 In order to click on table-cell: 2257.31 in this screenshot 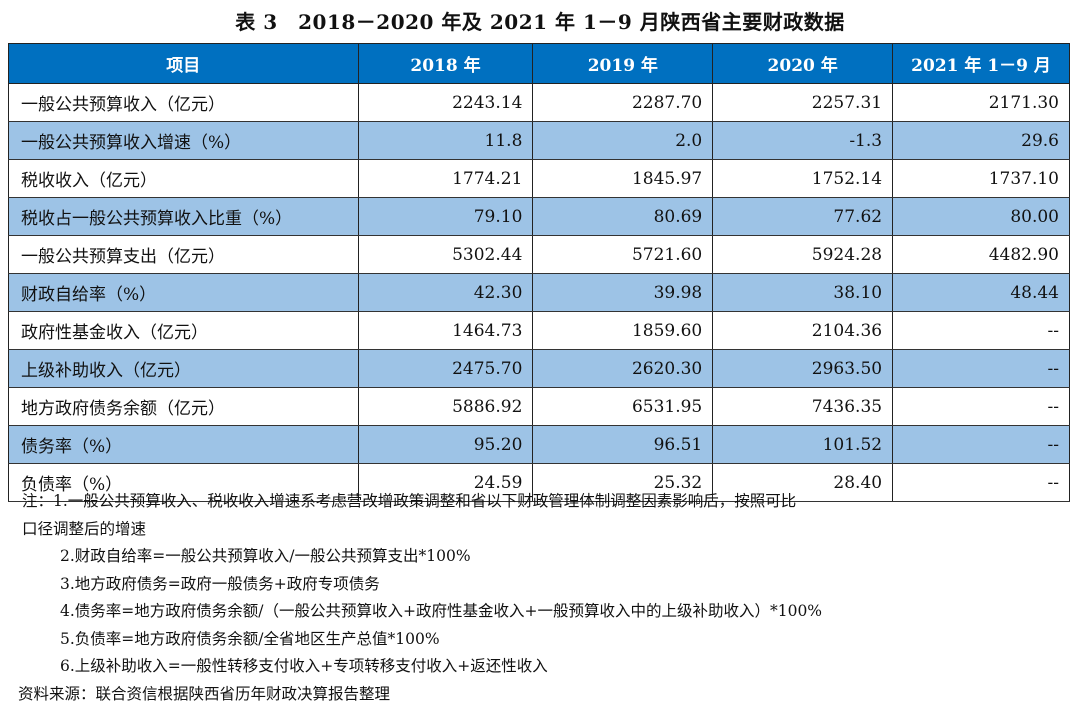, I will do `click(803, 103)`.